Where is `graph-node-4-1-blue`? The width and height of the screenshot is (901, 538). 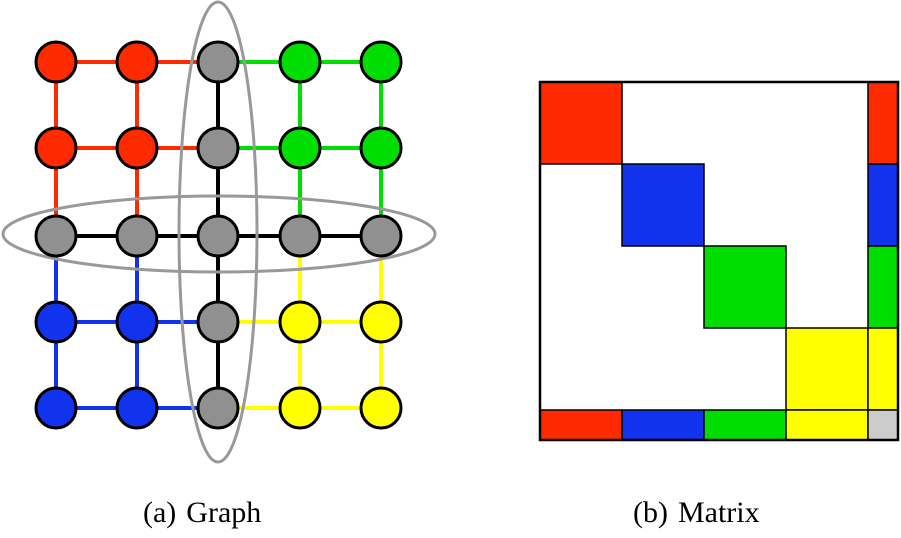
graph-node-4-1-blue is located at coordinates (137, 408).